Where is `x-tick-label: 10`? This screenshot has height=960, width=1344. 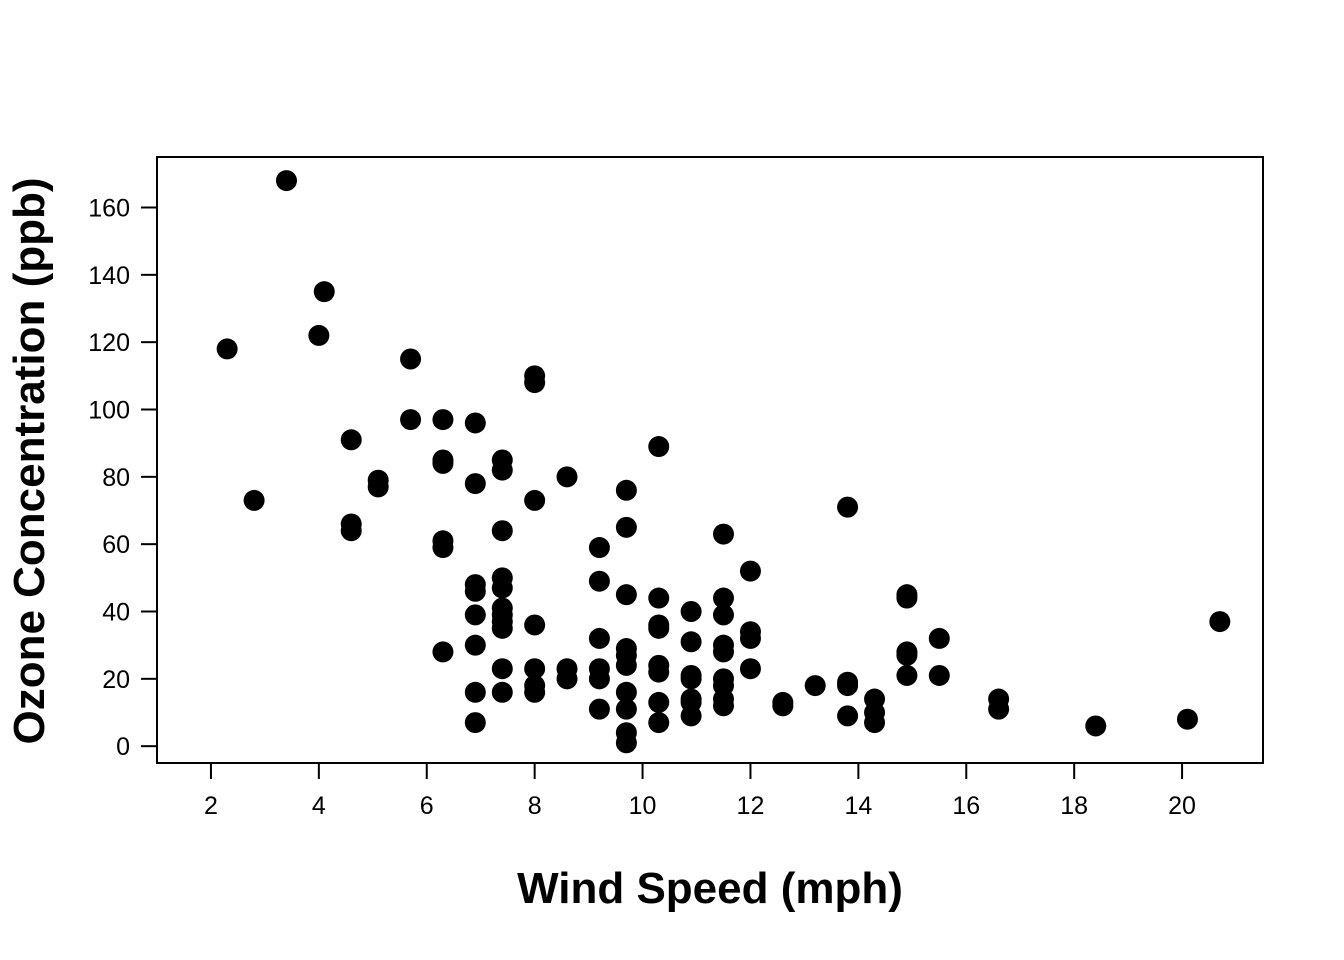
x-tick-label: 10 is located at coordinates (643, 806).